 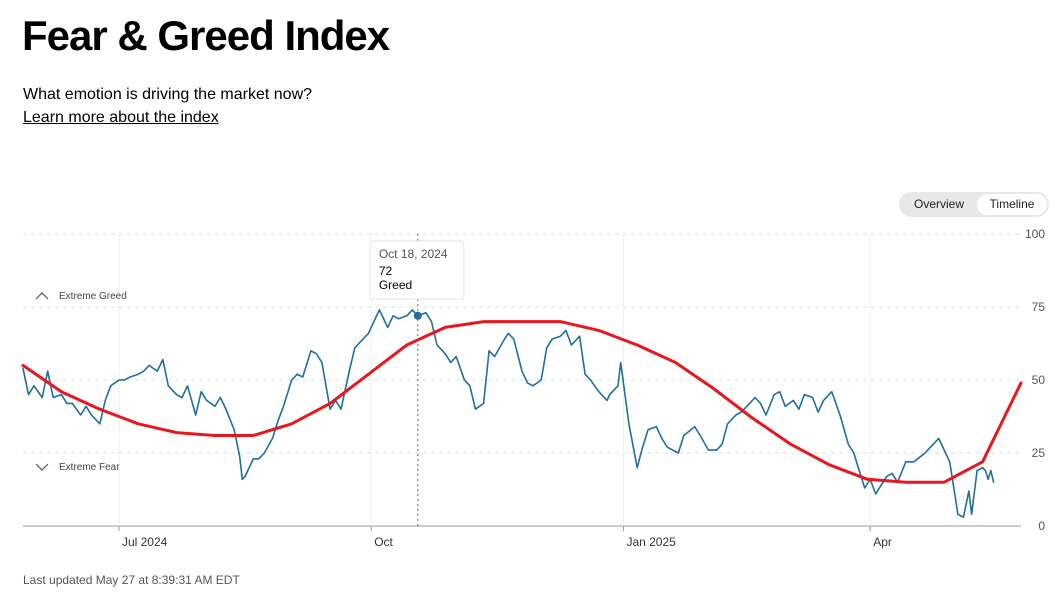 What do you see at coordinates (1039, 307) in the screenshot?
I see `y-tick-label: 75` at bounding box center [1039, 307].